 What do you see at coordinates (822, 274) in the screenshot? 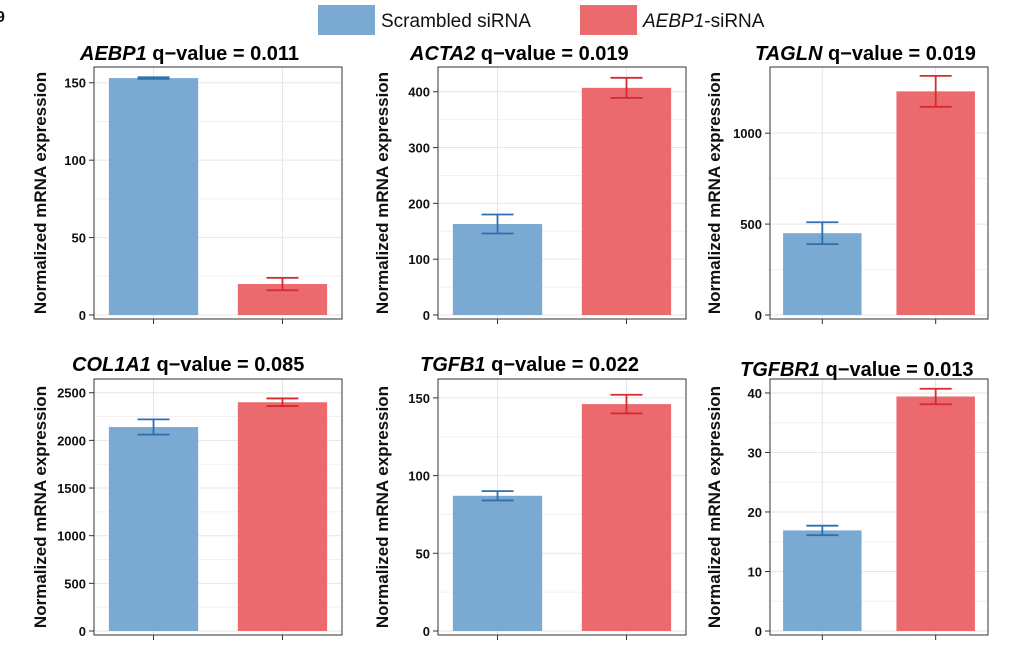
I see `bar-tagln-scrambled` at bounding box center [822, 274].